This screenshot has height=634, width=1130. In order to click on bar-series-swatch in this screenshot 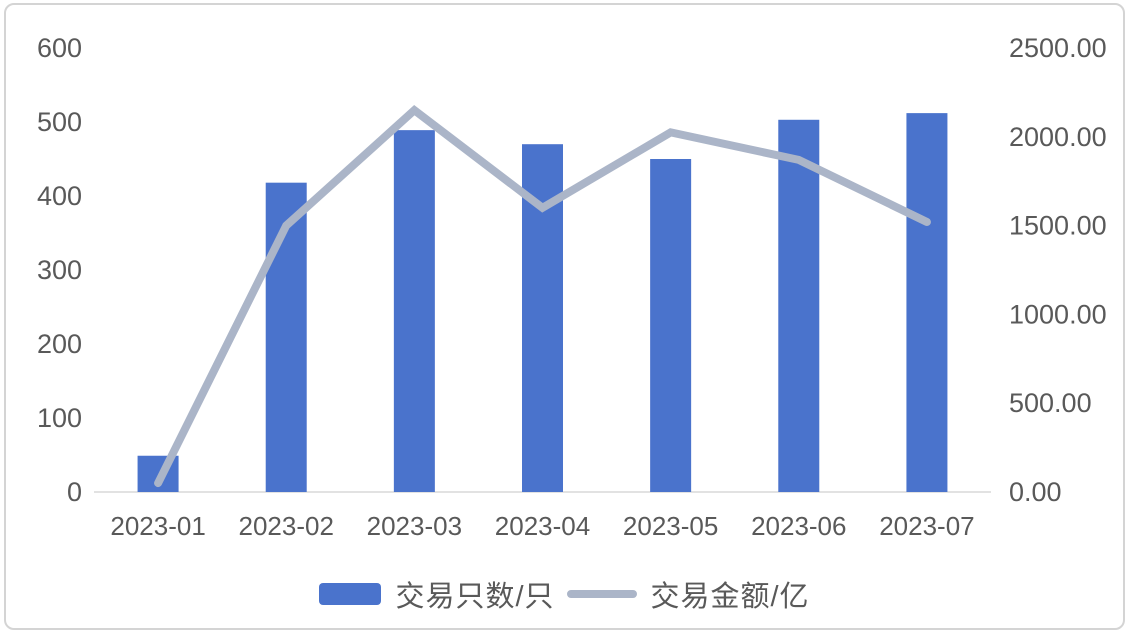, I will do `click(350, 594)`.